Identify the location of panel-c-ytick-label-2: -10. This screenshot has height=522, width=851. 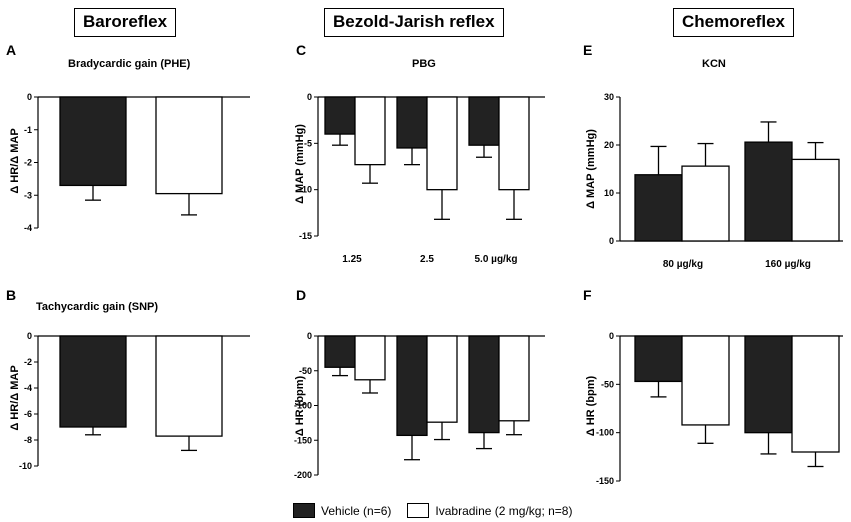
(305, 190).